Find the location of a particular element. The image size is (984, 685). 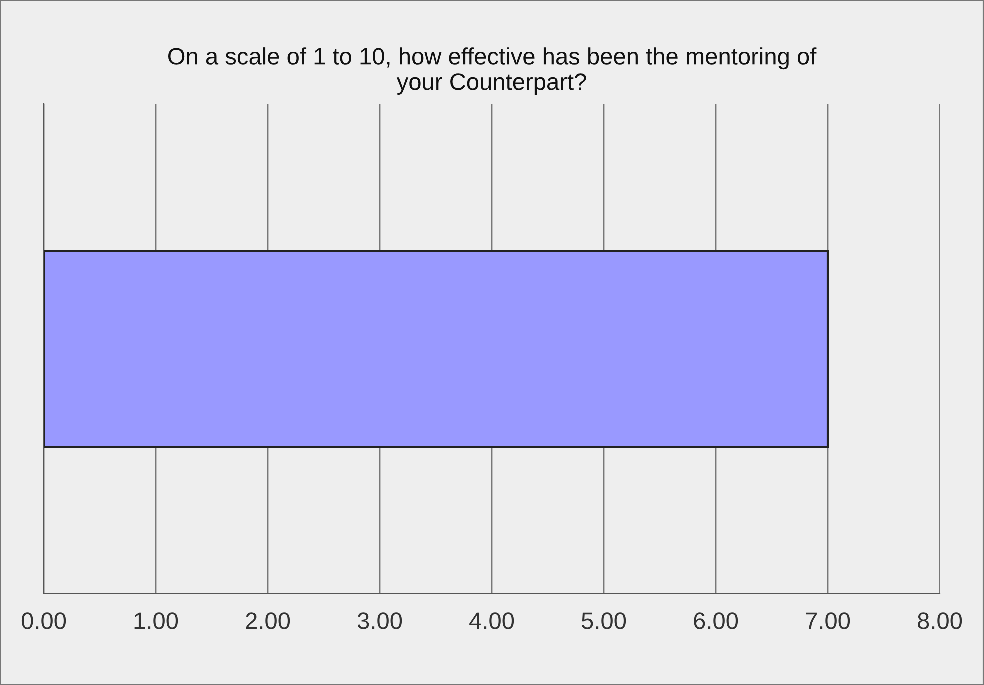

x-tick-label: 1.00 is located at coordinates (156, 621).